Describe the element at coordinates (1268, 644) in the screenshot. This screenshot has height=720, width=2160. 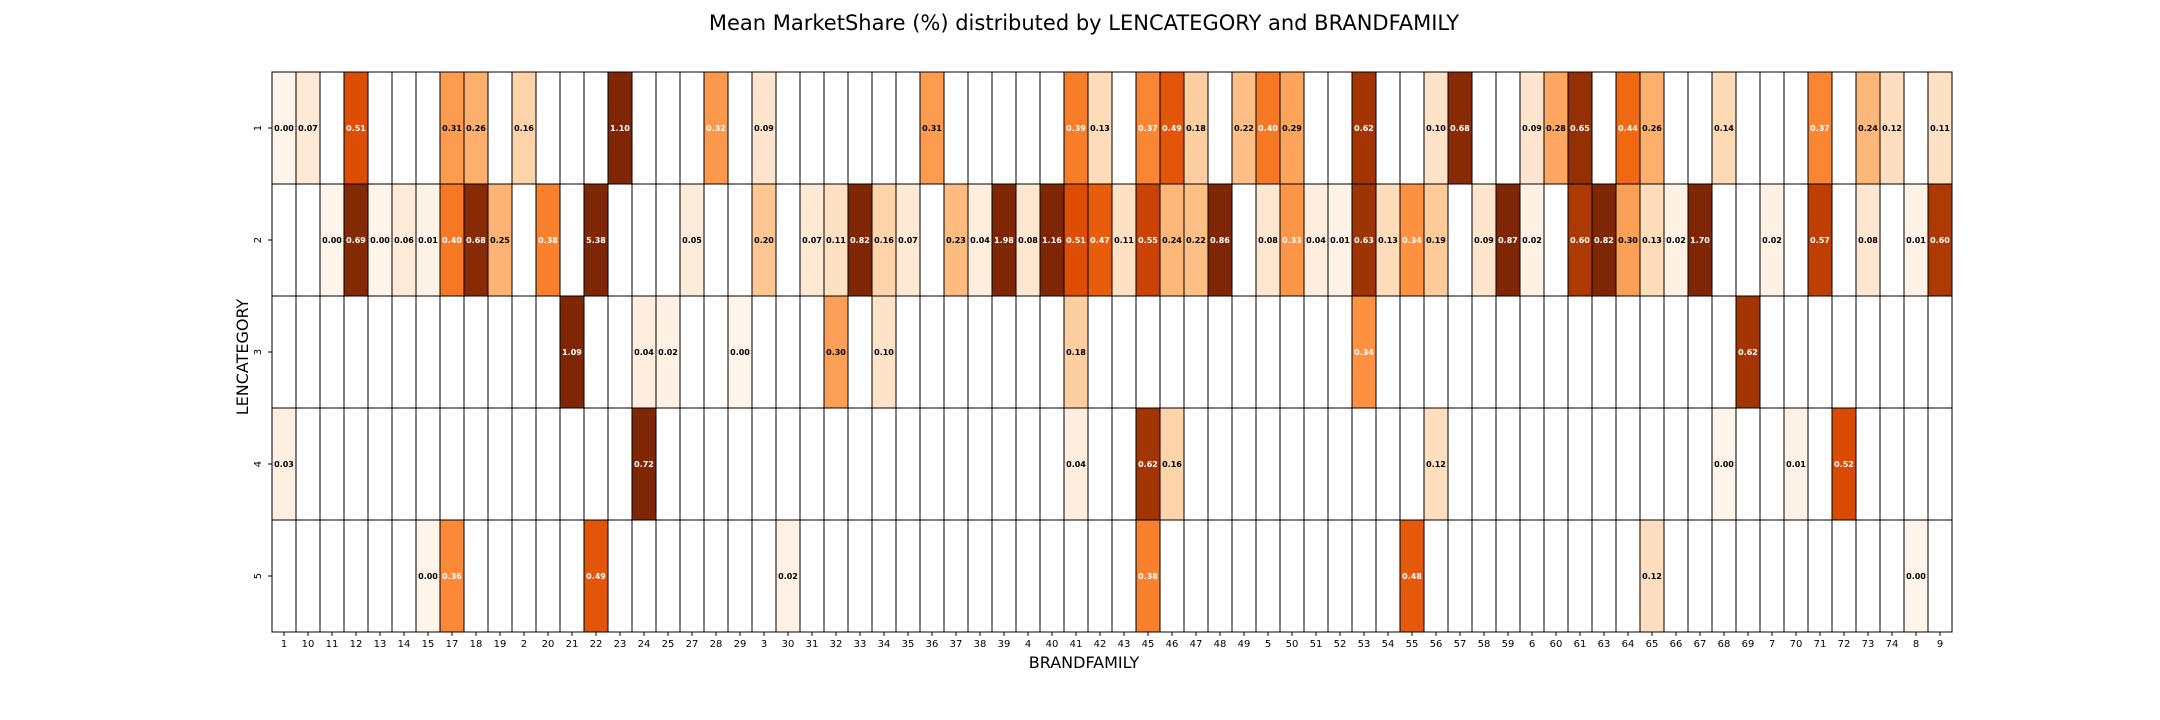
I see `x-tick-label: 5` at that location.